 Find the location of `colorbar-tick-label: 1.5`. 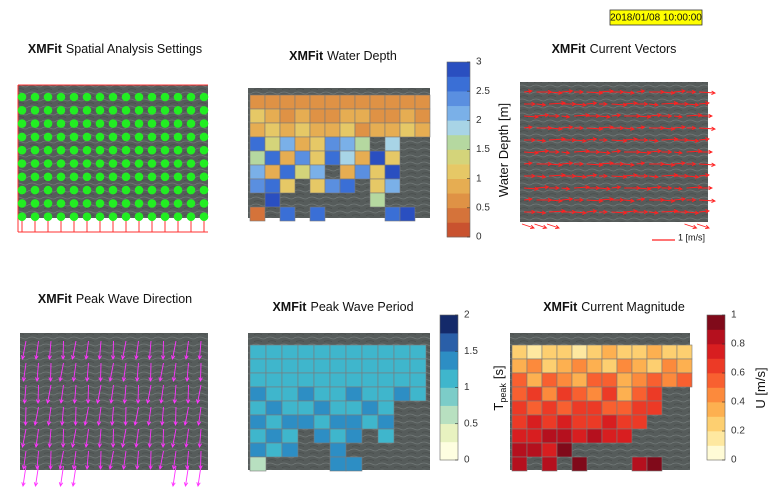

colorbar-tick-label: 1.5 is located at coordinates (483, 149).